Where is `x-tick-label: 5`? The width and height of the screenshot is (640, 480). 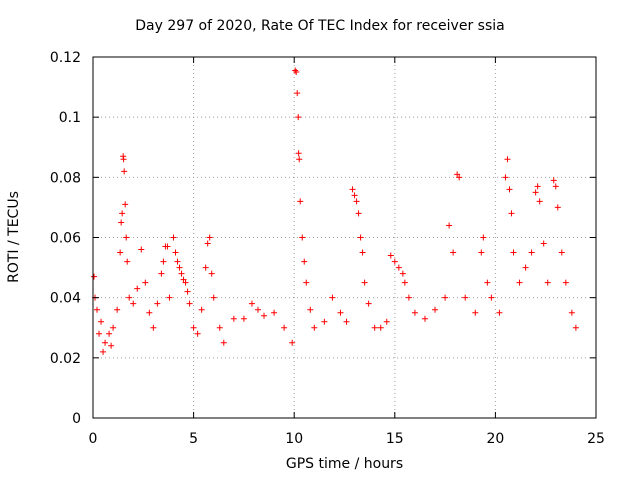 x-tick-label: 5 is located at coordinates (193, 439).